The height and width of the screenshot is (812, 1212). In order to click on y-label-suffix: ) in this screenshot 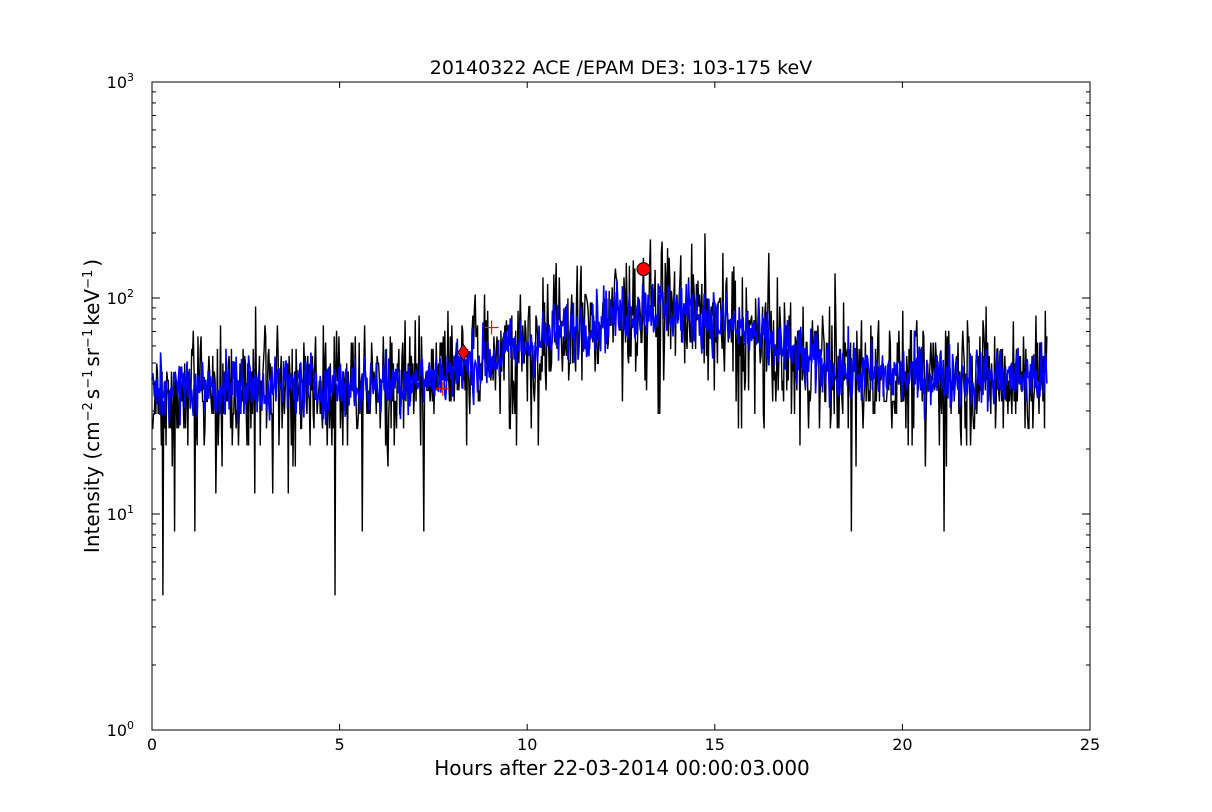, I will do `click(92, 263)`.